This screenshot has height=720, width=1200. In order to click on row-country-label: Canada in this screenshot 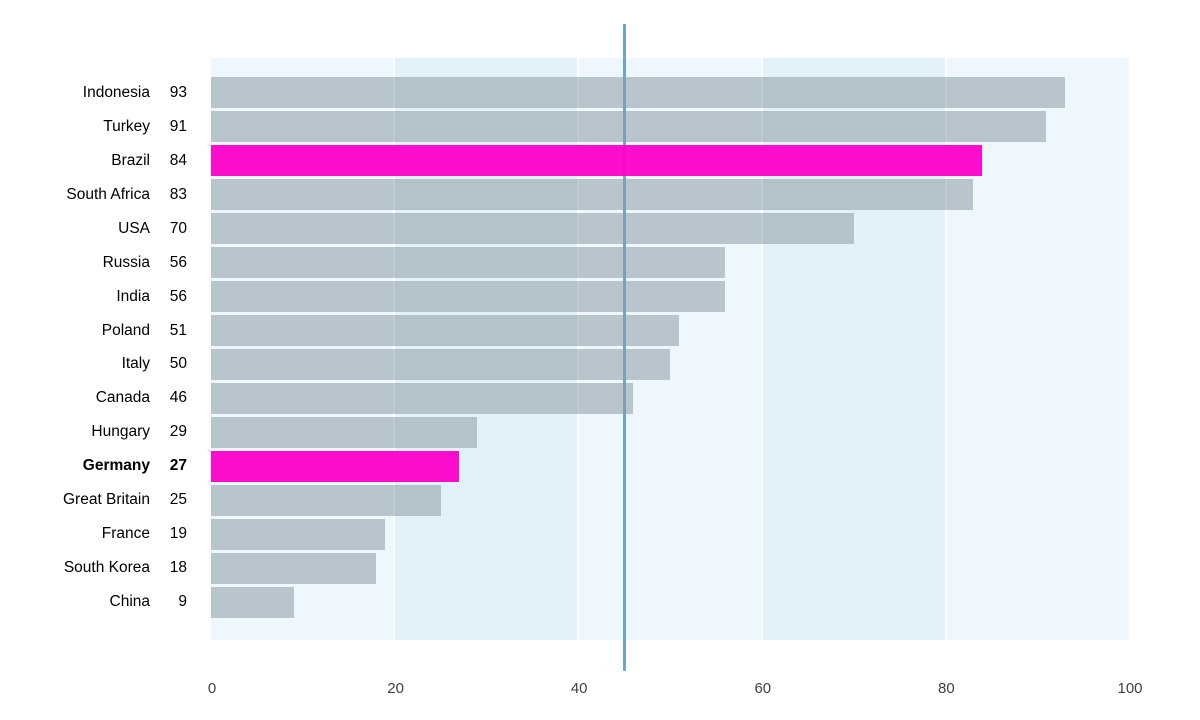, I will do `click(122, 398)`.